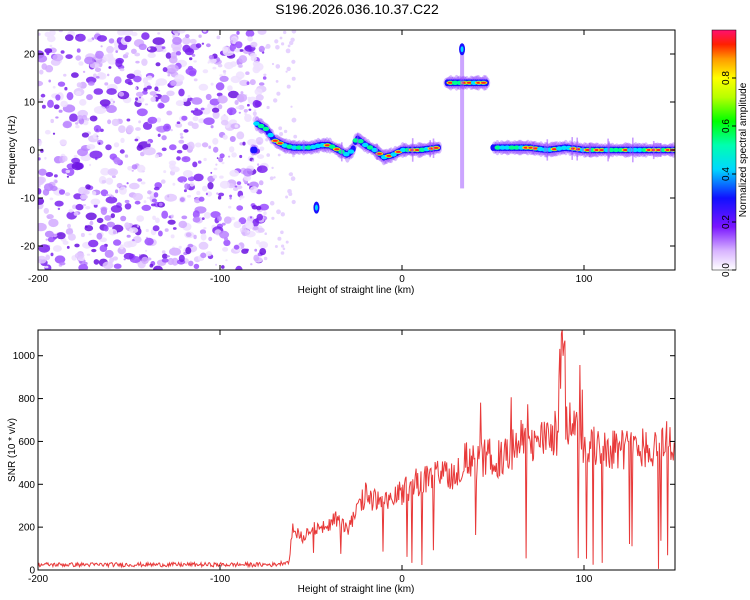 The image size is (750, 600). Describe the element at coordinates (26, 485) in the screenshot. I see `snr-ytick-label: 400` at that location.